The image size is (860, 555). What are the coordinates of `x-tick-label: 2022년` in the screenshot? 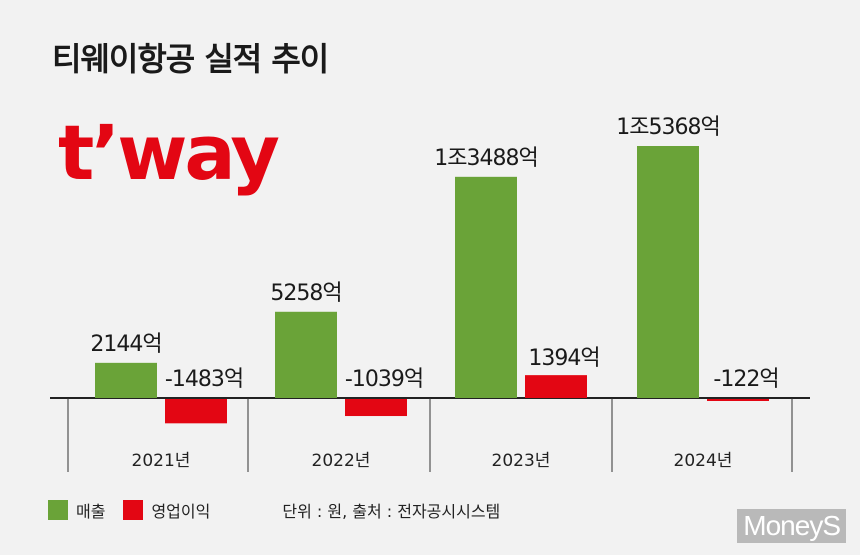 It's located at (341, 461).